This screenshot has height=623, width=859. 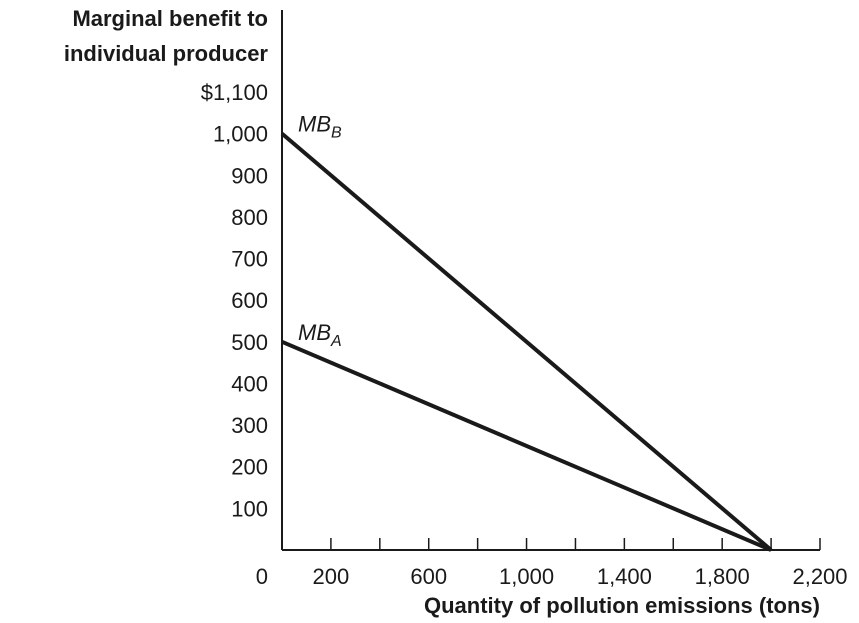 What do you see at coordinates (249, 467) in the screenshot?
I see `y-tick-label: 200` at bounding box center [249, 467].